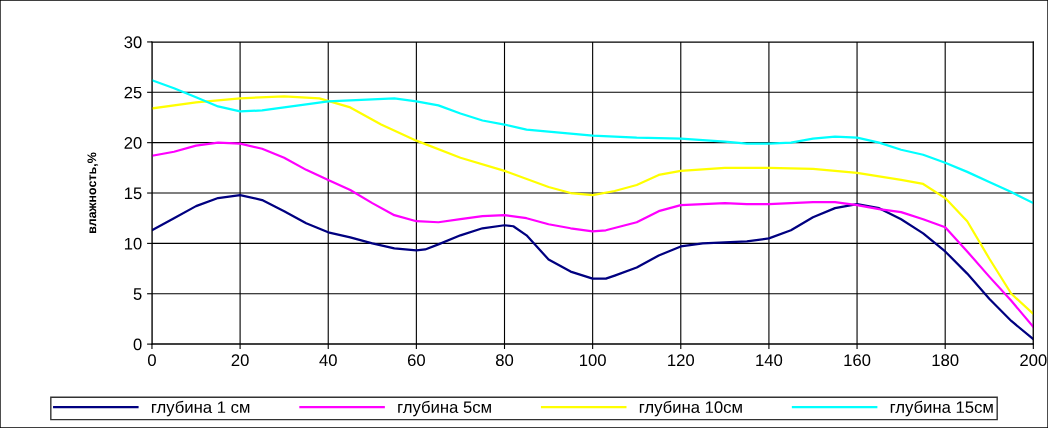 Image resolution: width=1048 pixels, height=428 pixels. Describe the element at coordinates (416, 360) in the screenshot. I see `x-tick-label: 60` at that location.